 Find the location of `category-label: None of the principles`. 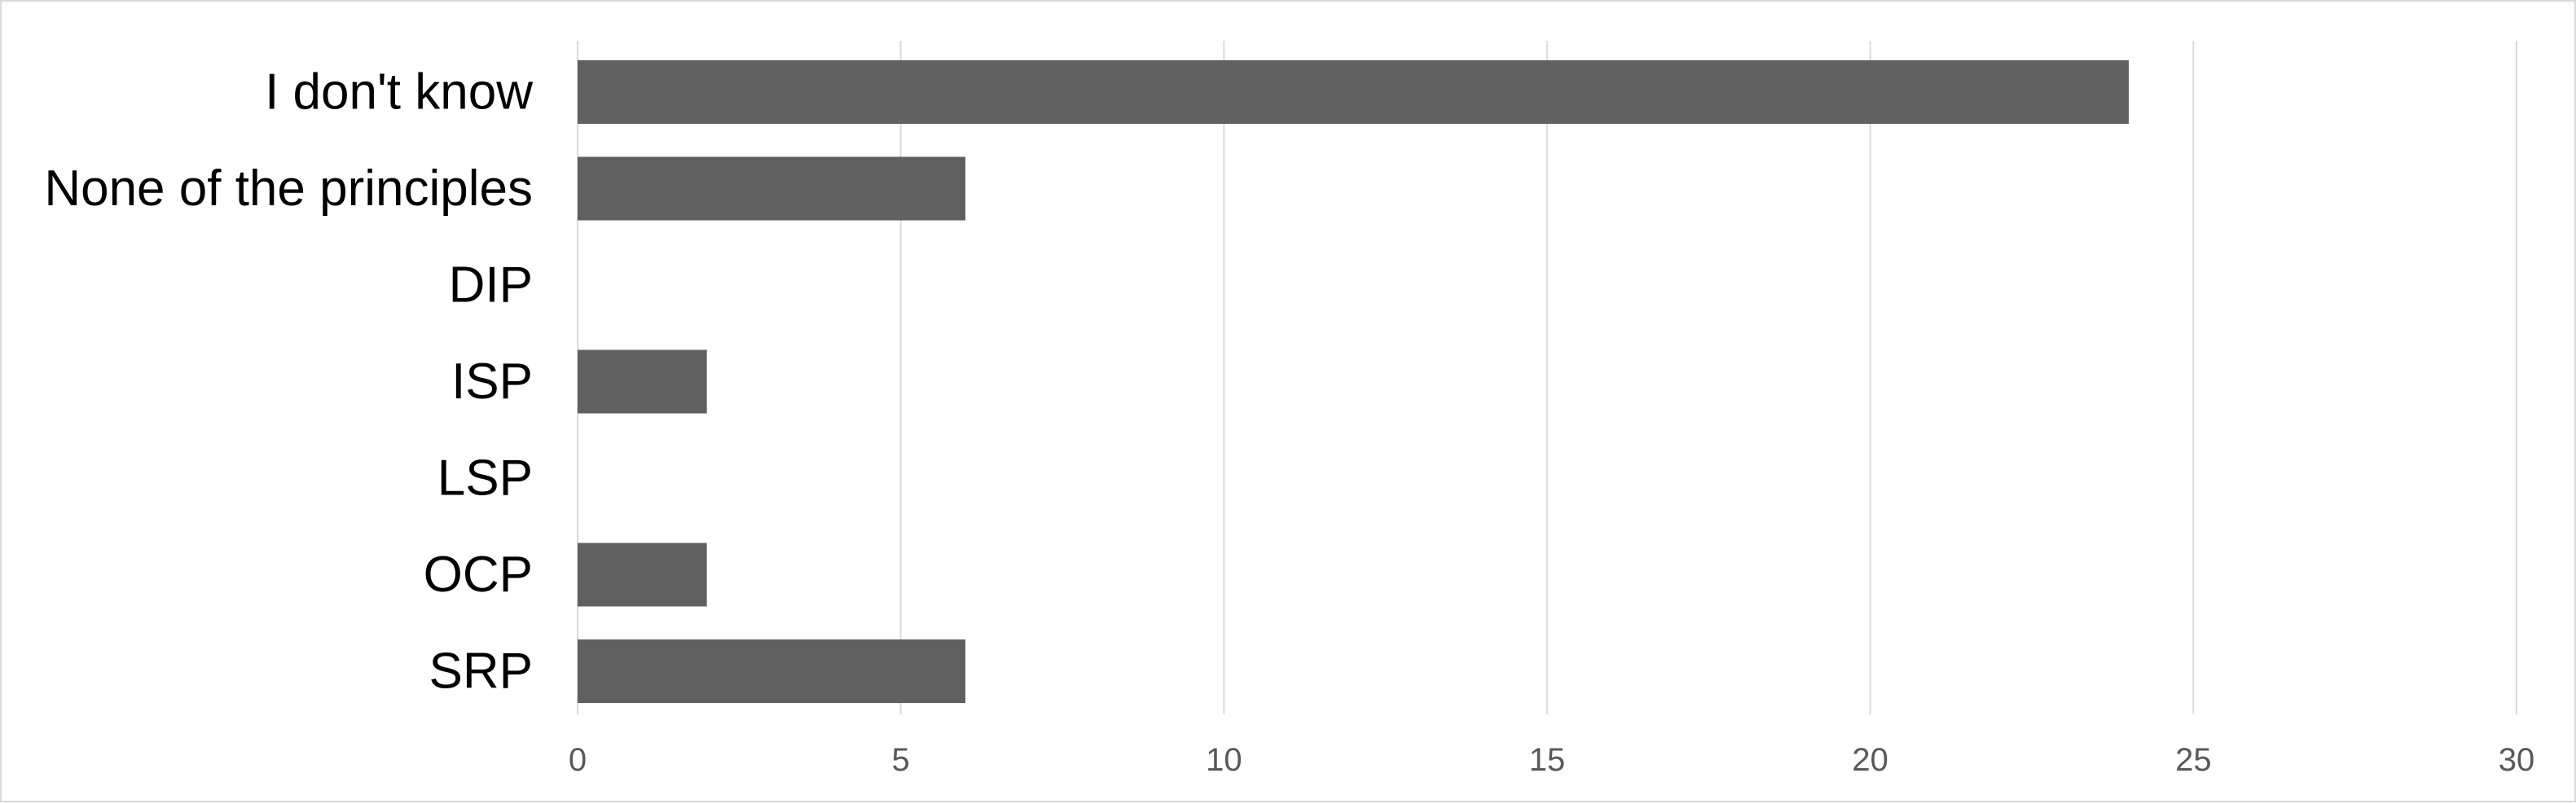

category-label: None of the principles is located at coordinates (288, 188).